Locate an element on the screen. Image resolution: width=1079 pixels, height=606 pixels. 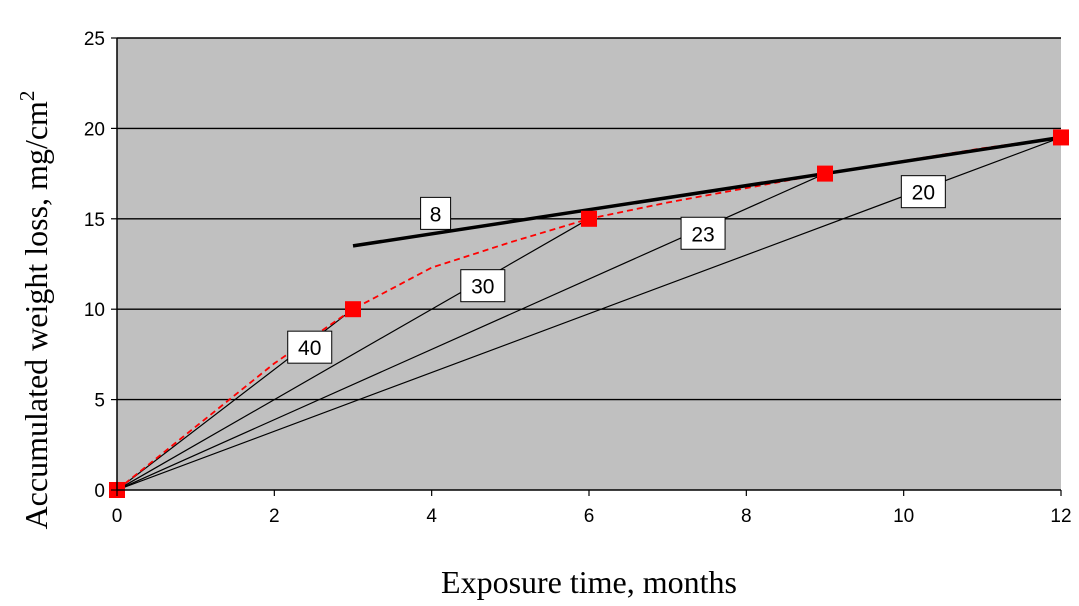
x-axis-title: Exposure time, months is located at coordinates (589, 582).